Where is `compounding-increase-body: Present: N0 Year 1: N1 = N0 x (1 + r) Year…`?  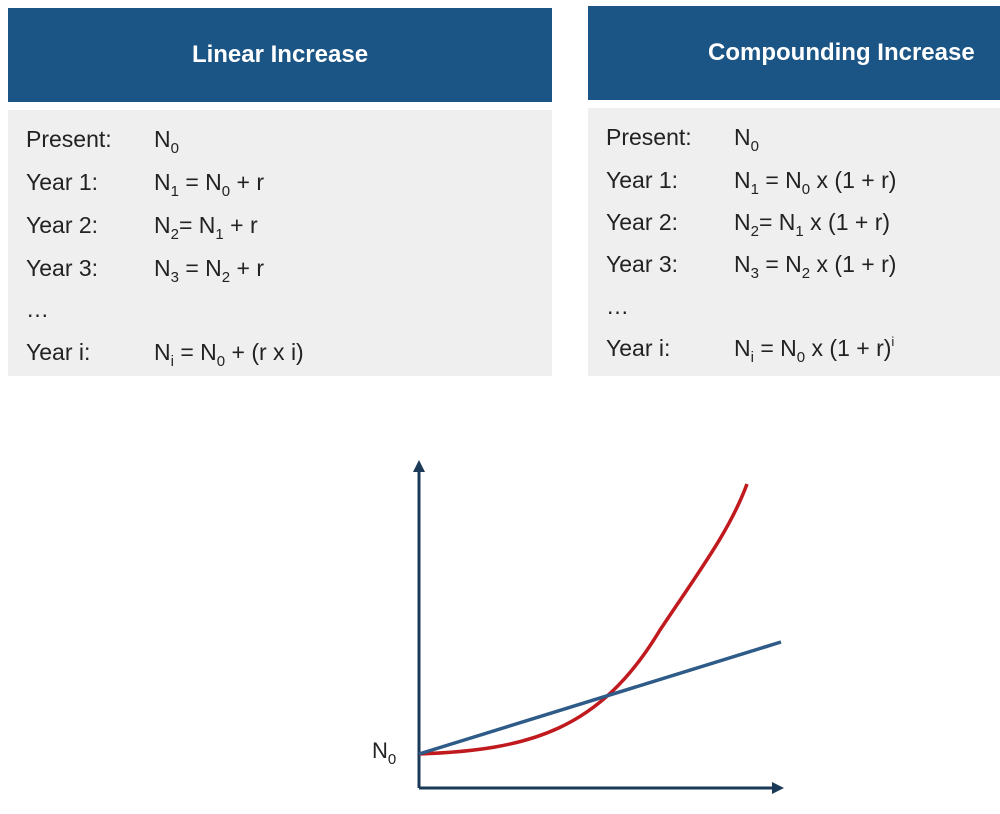 compounding-increase-body: Present: N0 Year 1: N1 = N0 x (1 + r) Year… is located at coordinates (794, 242).